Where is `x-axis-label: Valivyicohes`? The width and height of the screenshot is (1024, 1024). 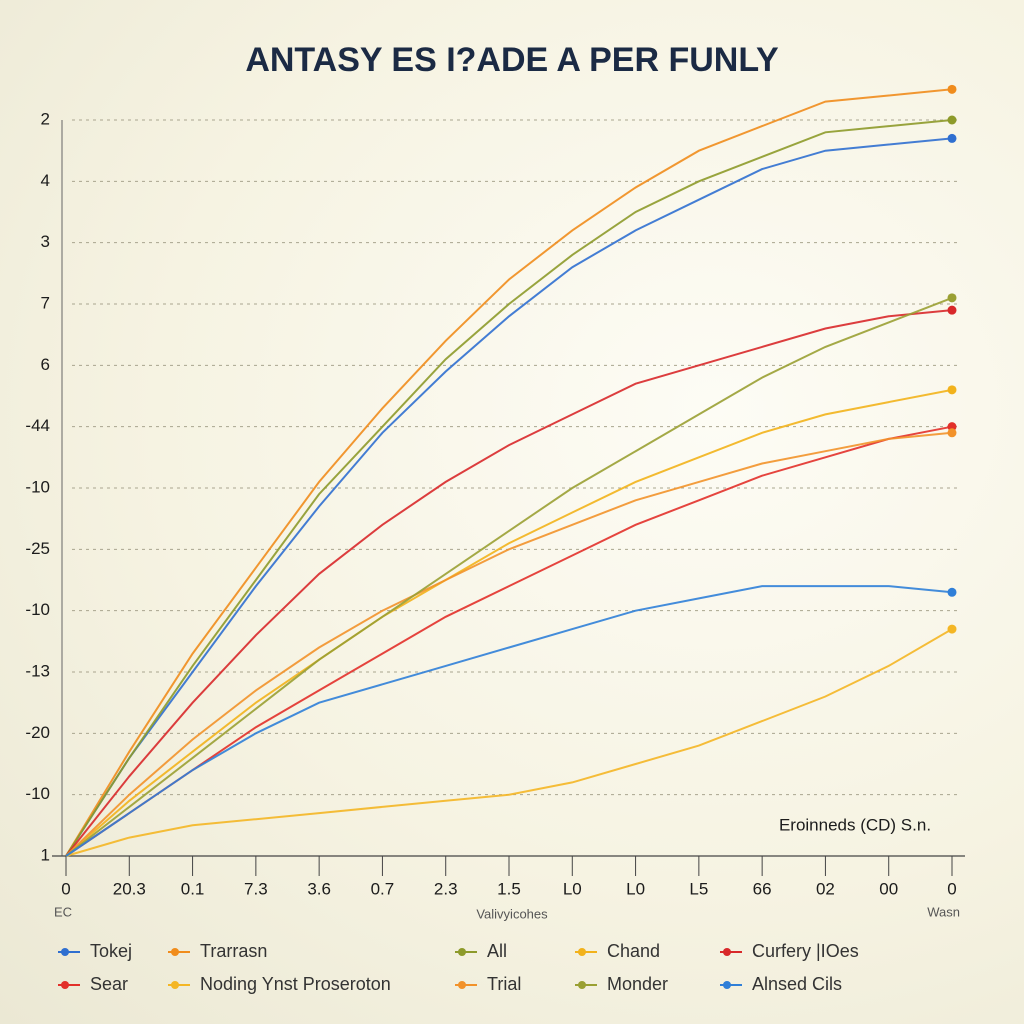 x-axis-label: Valivyicohes is located at coordinates (512, 913).